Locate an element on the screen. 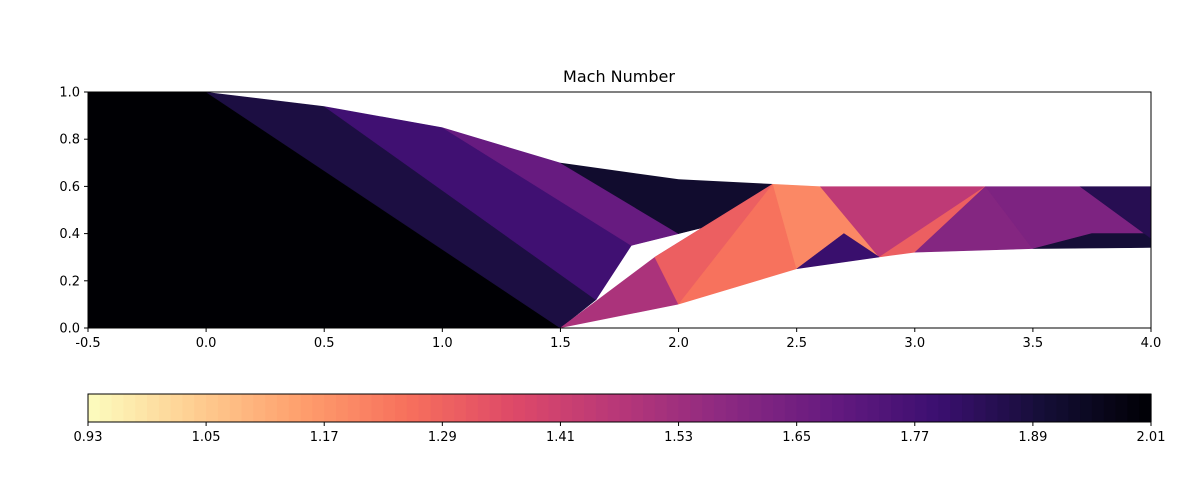 This screenshot has height=500, width=1200. y-tick-label: 0.8 is located at coordinates (69, 140).